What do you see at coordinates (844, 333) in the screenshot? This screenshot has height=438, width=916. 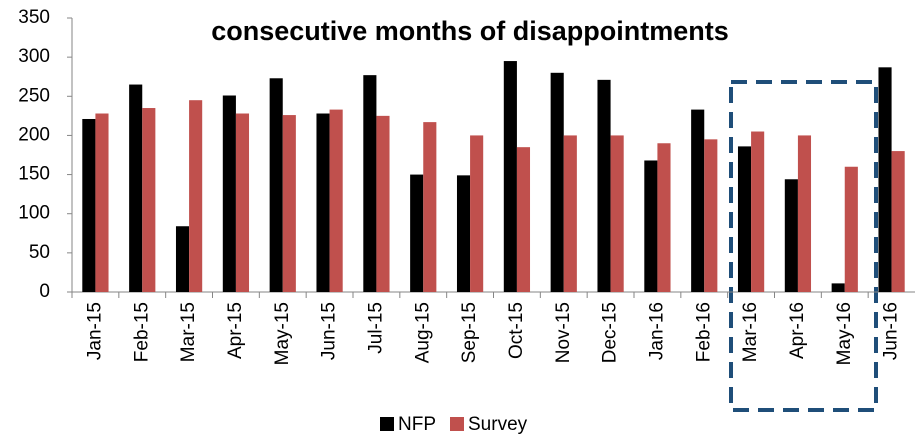 I see `x-tick-label: May-16` at bounding box center [844, 333].